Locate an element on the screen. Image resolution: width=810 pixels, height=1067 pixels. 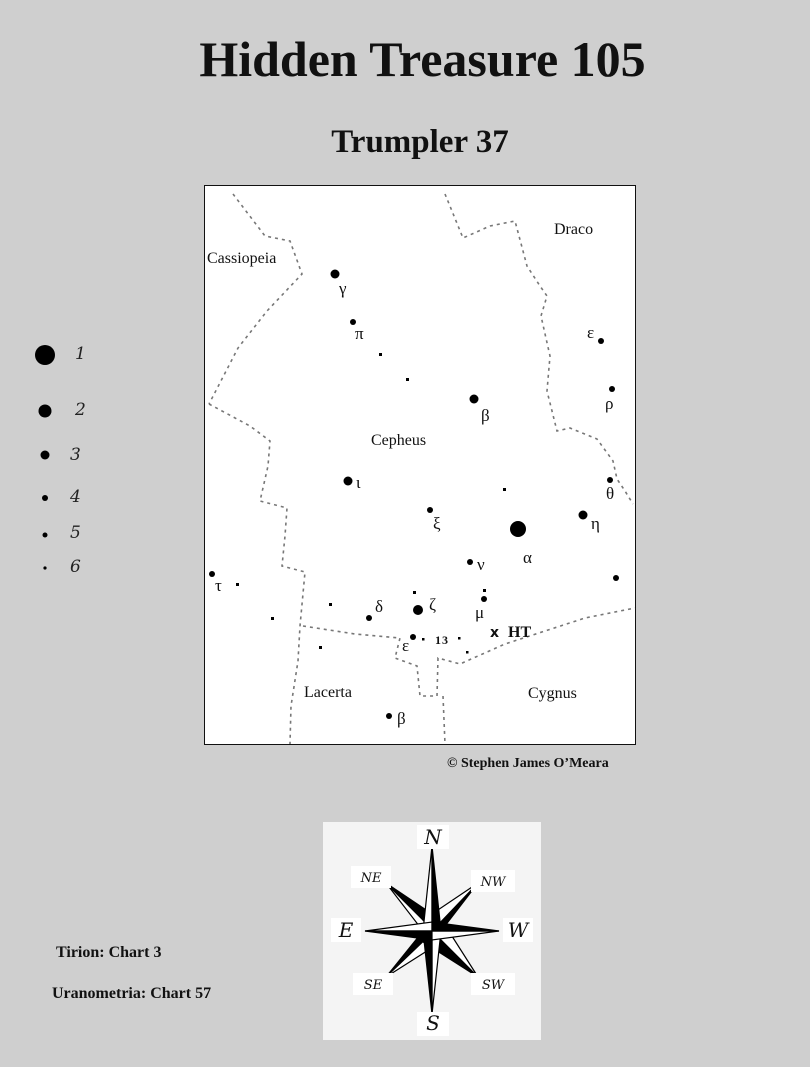
star-epsilon-cep is located at coordinates (601, 341).